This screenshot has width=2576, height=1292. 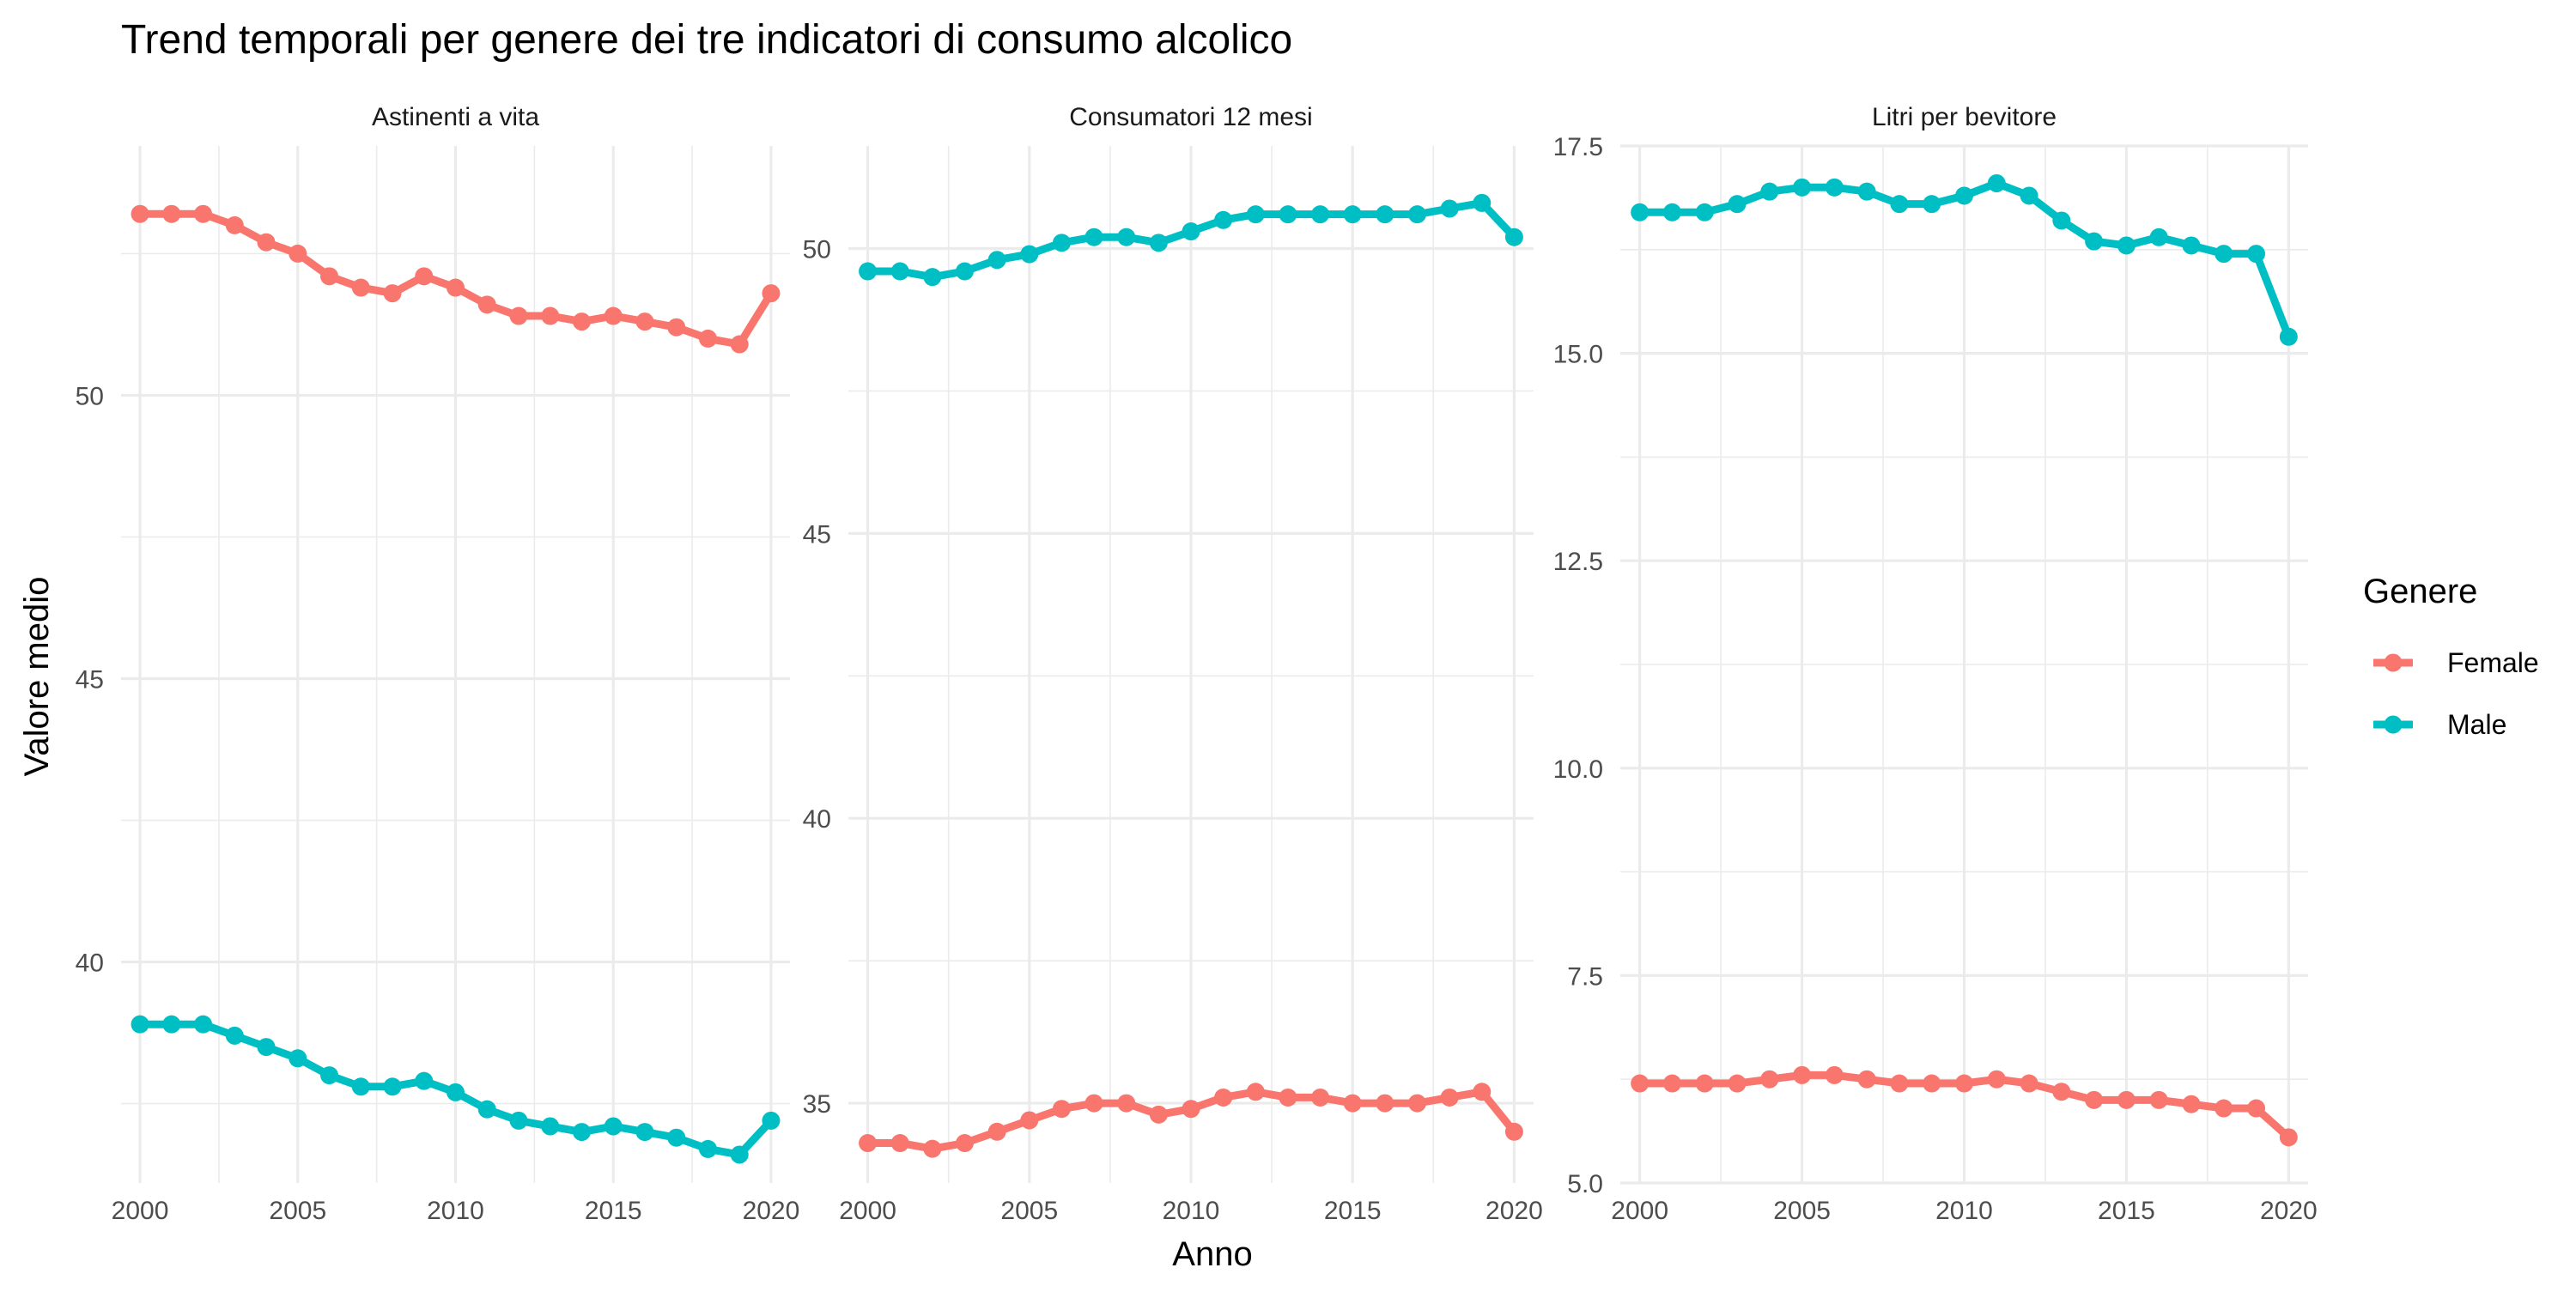 I want to click on x-tick-label: 2020, so click(x=771, y=1211).